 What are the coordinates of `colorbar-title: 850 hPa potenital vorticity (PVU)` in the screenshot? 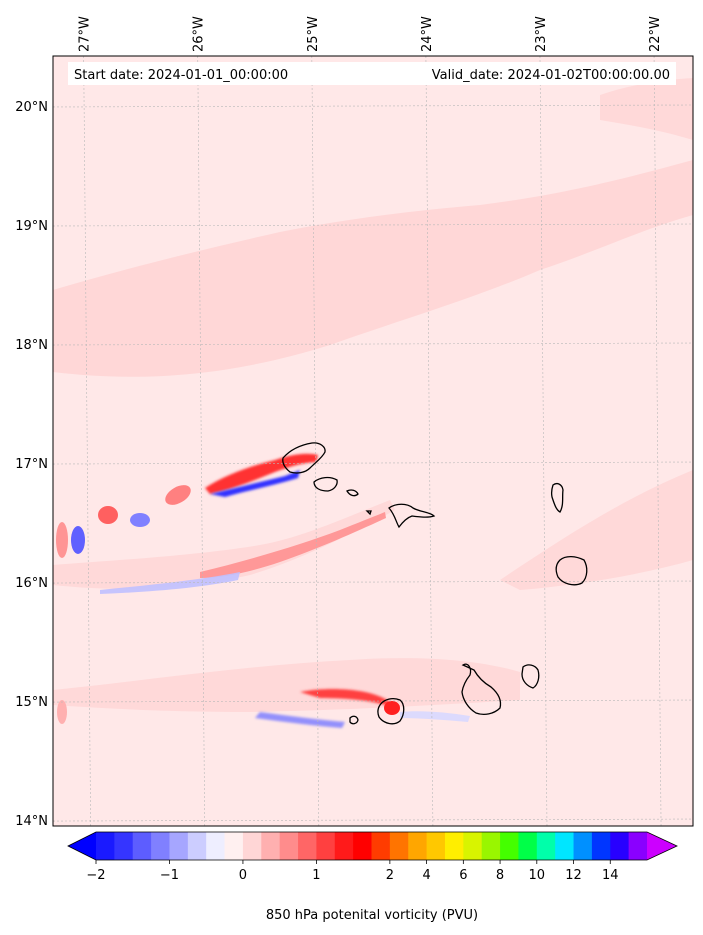 It's located at (372, 915).